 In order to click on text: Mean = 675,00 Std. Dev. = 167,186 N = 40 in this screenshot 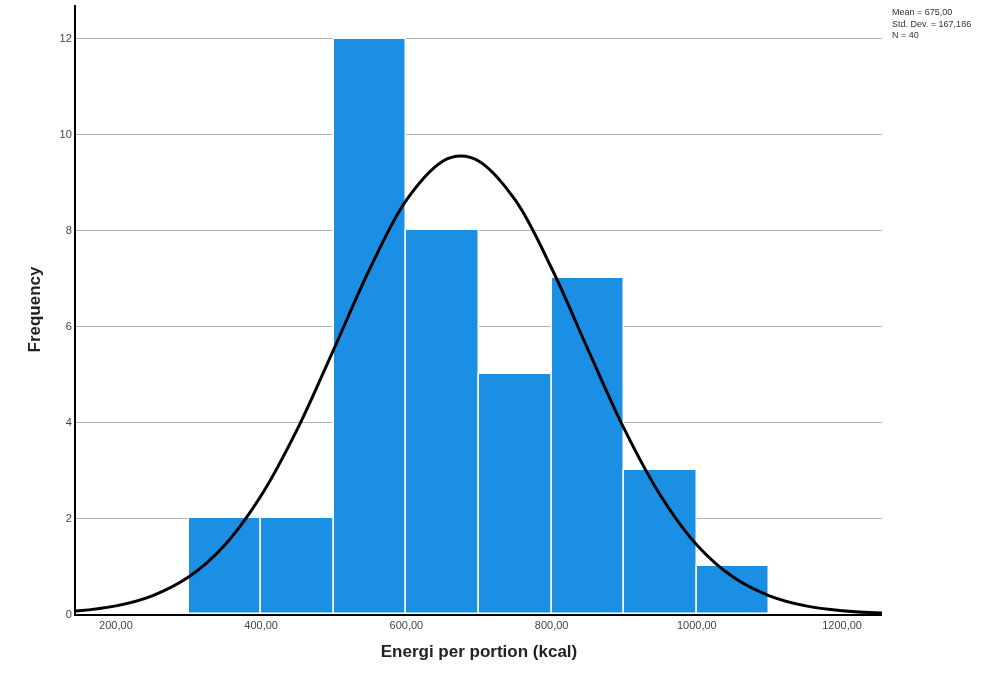, I will do `click(932, 24)`.